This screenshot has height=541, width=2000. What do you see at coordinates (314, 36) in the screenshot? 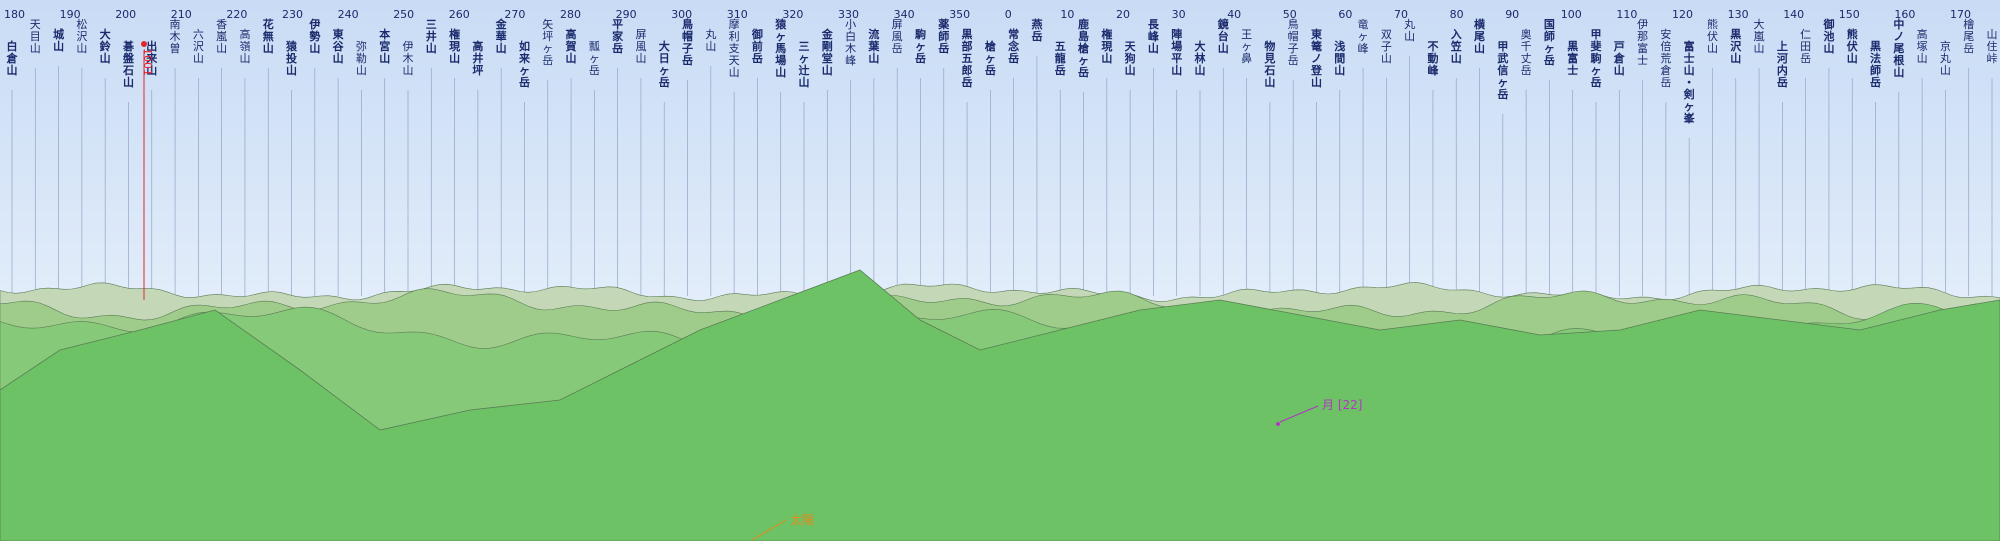
I see `peak-label: 伊勢山` at bounding box center [314, 36].